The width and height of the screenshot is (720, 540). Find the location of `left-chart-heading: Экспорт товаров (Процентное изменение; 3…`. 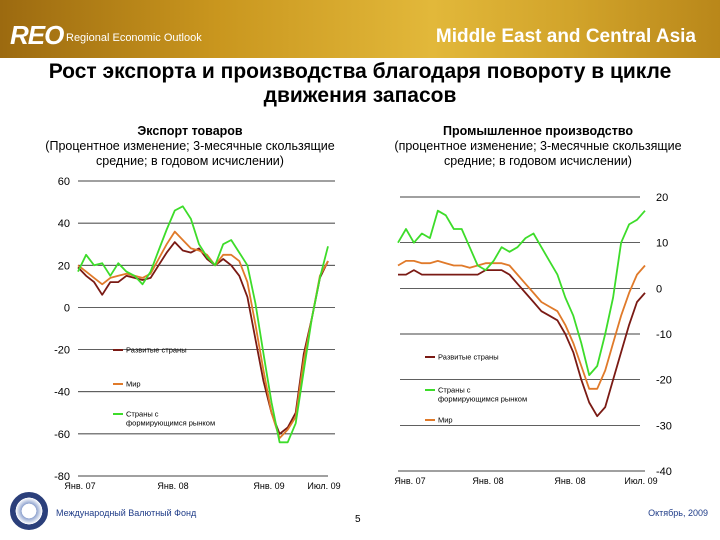

left-chart-heading: Экспорт товаров (Процентное изменение; 3… is located at coordinates (190, 146).